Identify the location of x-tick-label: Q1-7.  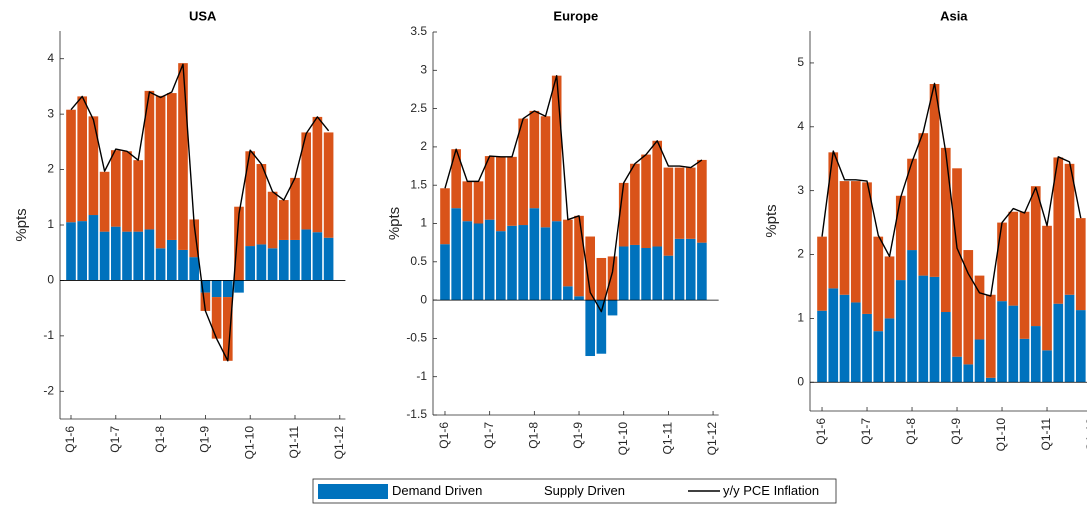
(115, 439).